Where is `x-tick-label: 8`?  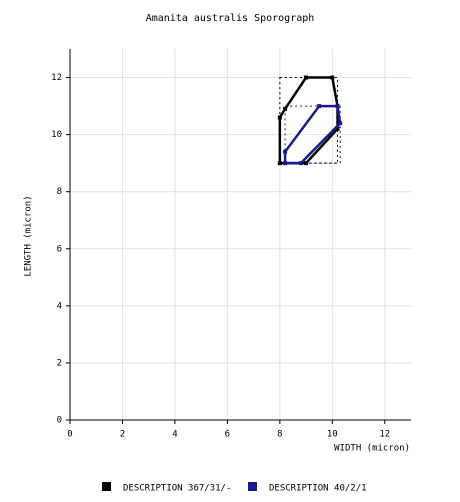
x-tick-label: 8 is located at coordinates (279, 435).